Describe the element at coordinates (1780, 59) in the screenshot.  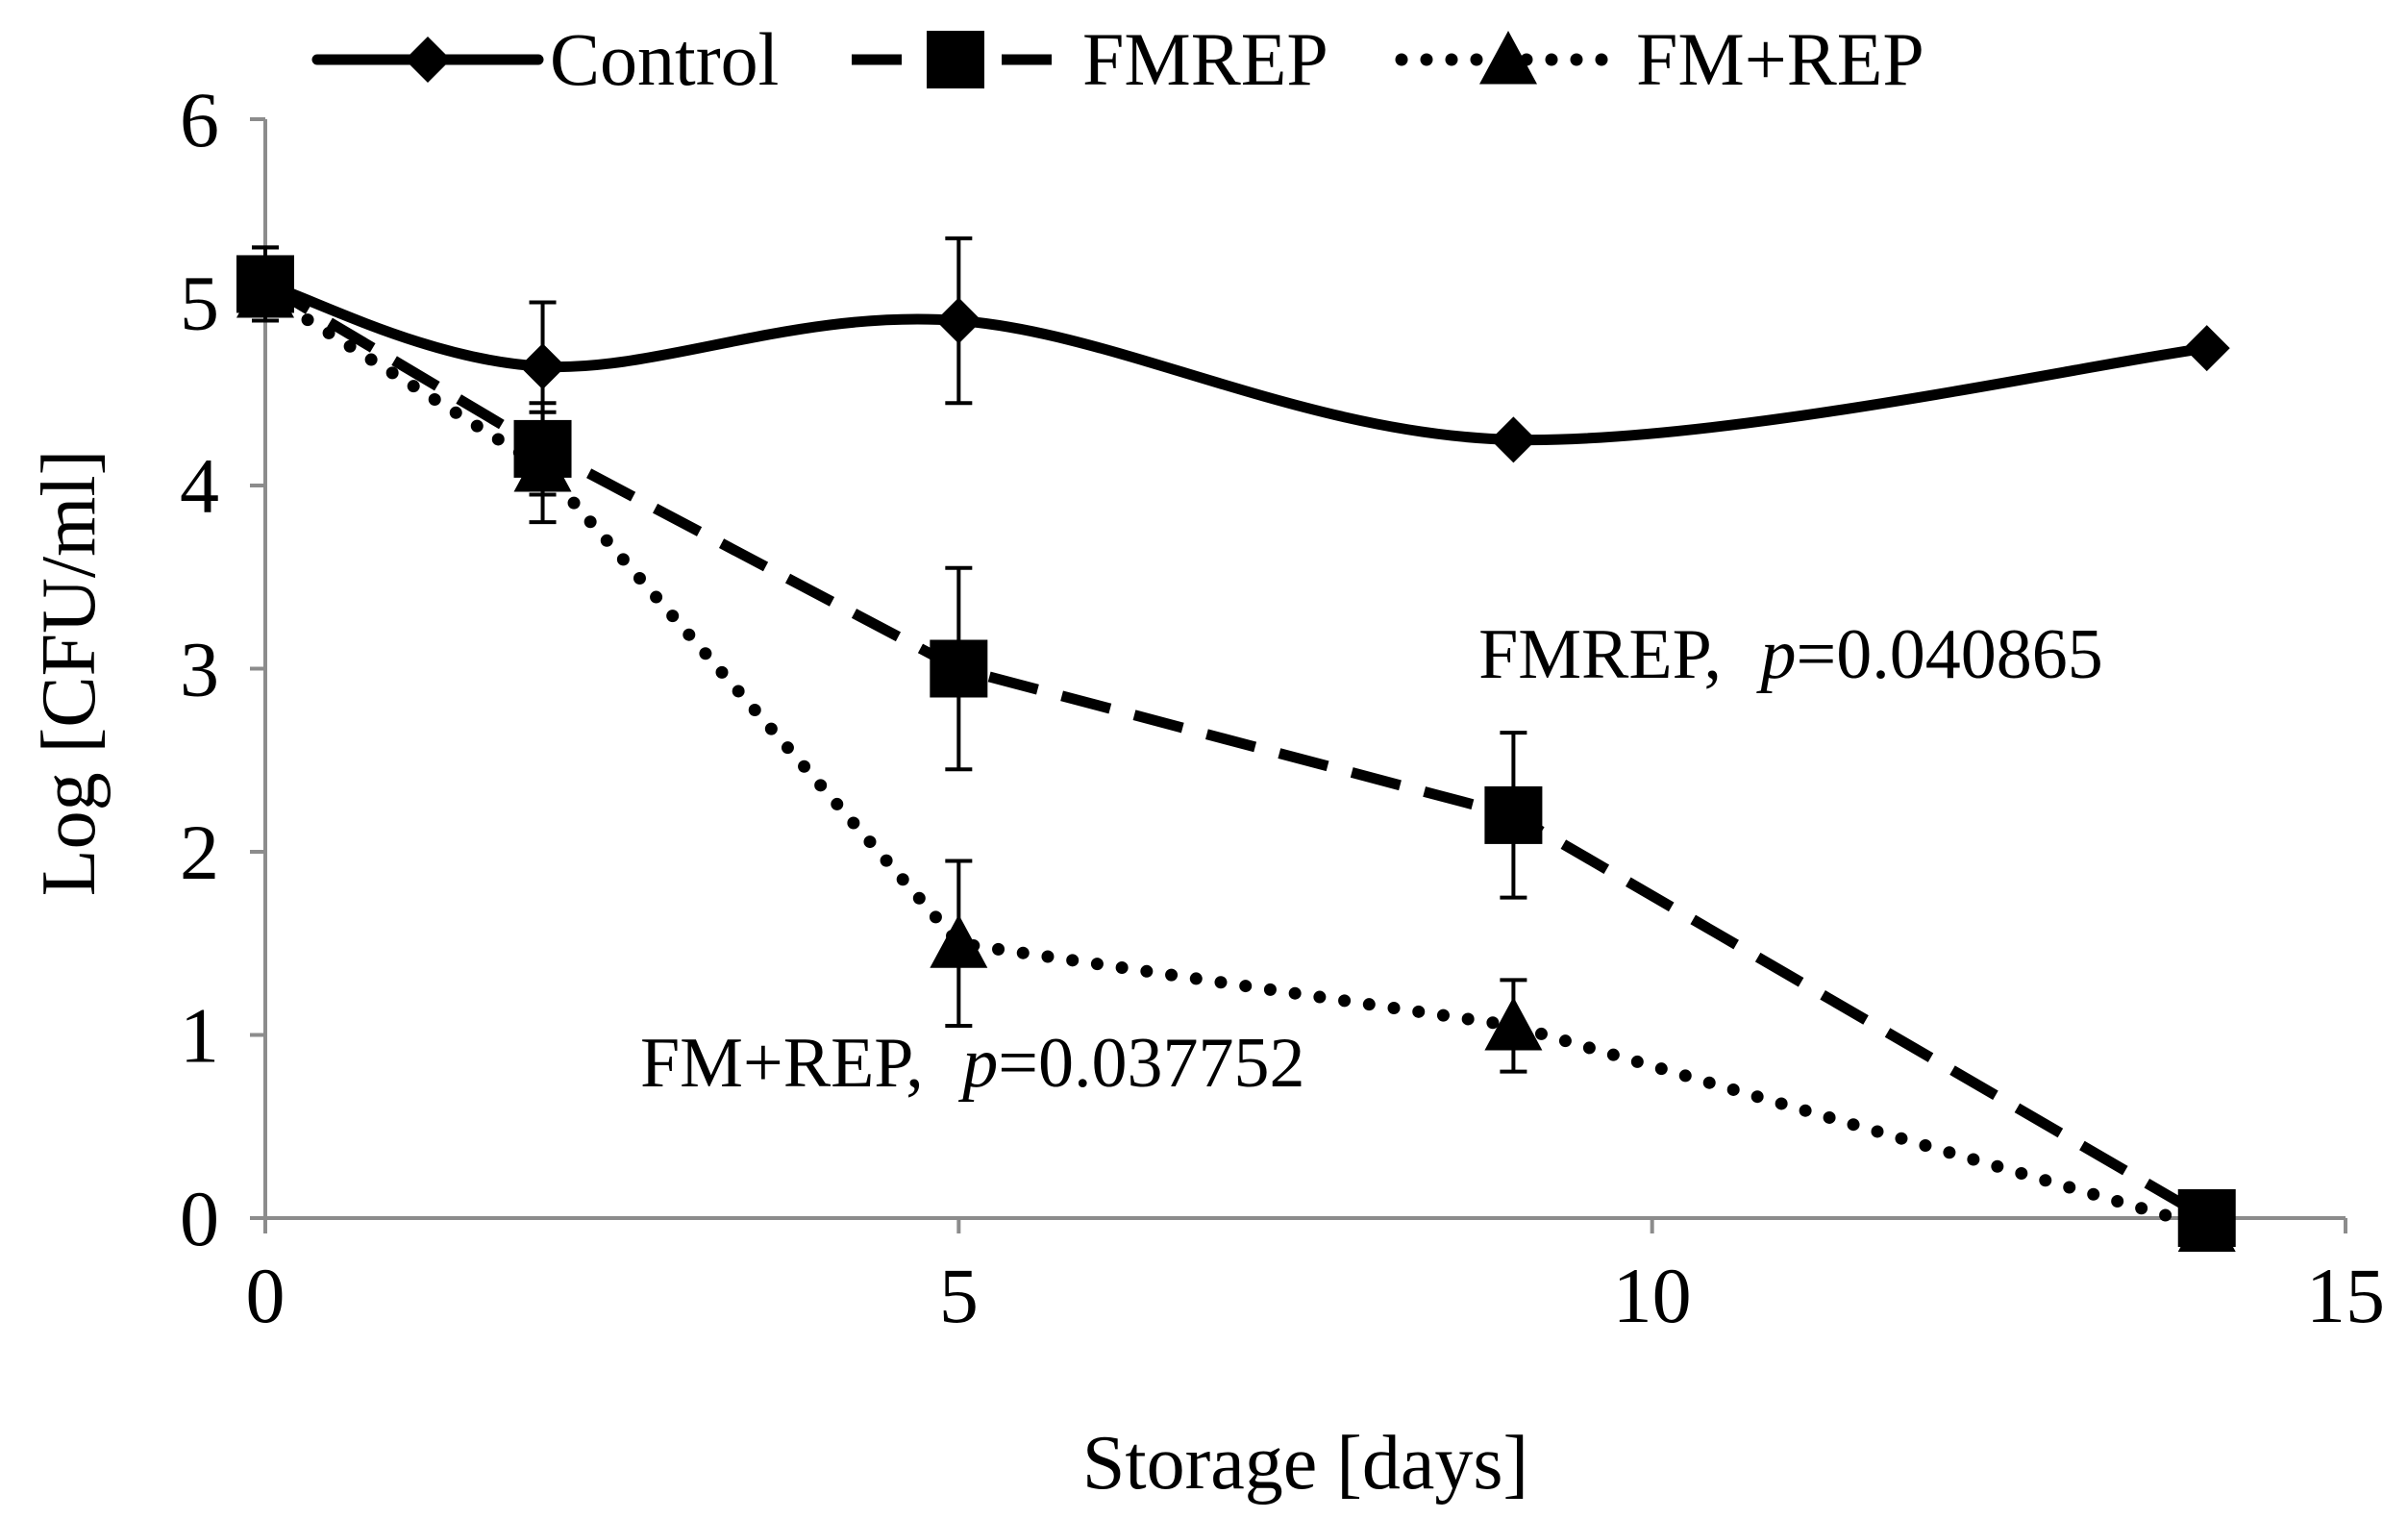
I see `legend-label: FM+REP` at that location.